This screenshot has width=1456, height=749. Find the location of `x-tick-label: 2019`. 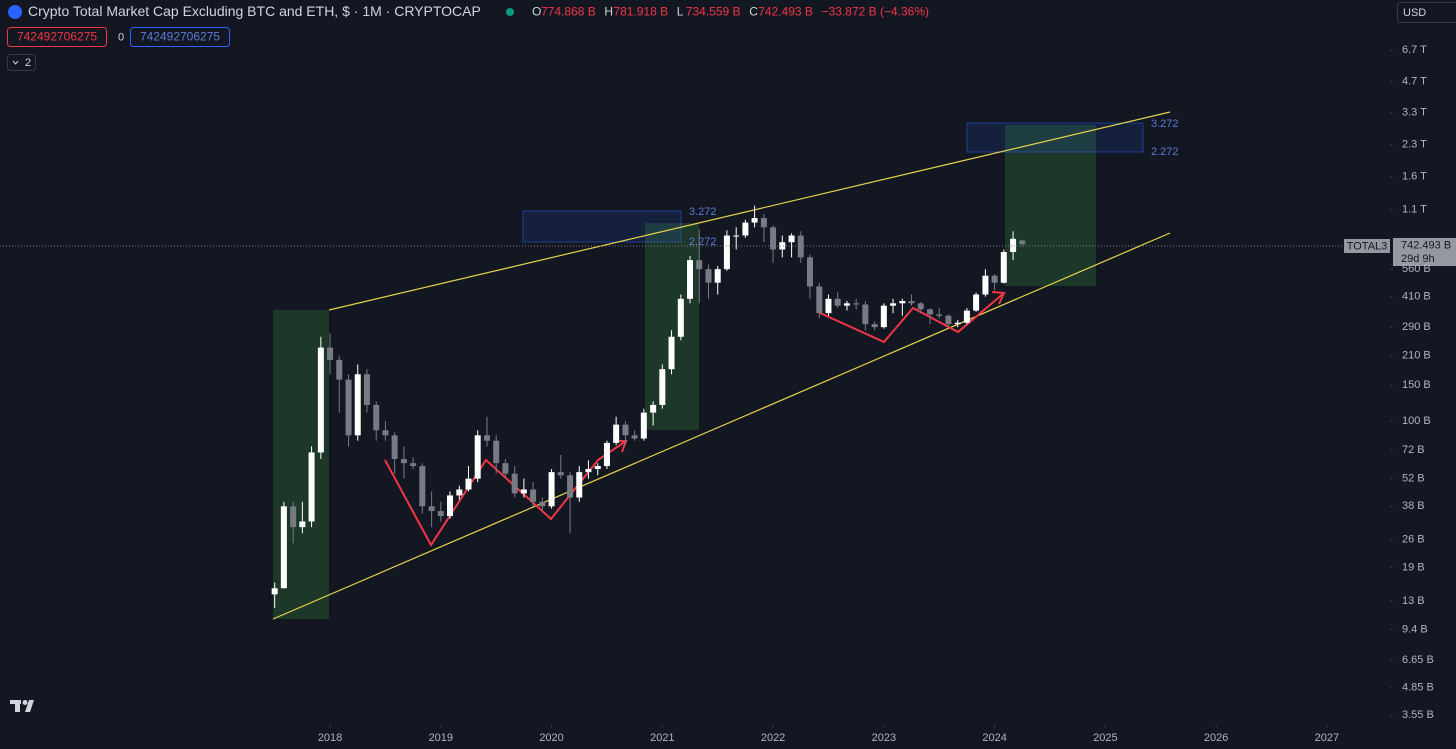

x-tick-label: 2019 is located at coordinates (441, 738).